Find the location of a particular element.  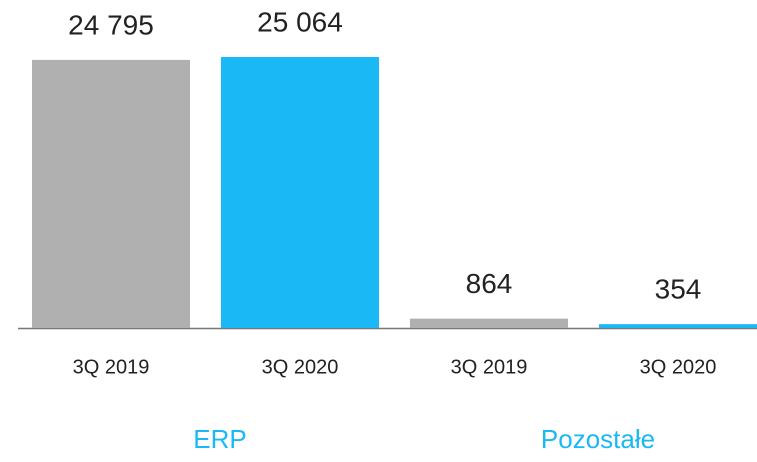

value-label: 25 064 is located at coordinates (300, 21).